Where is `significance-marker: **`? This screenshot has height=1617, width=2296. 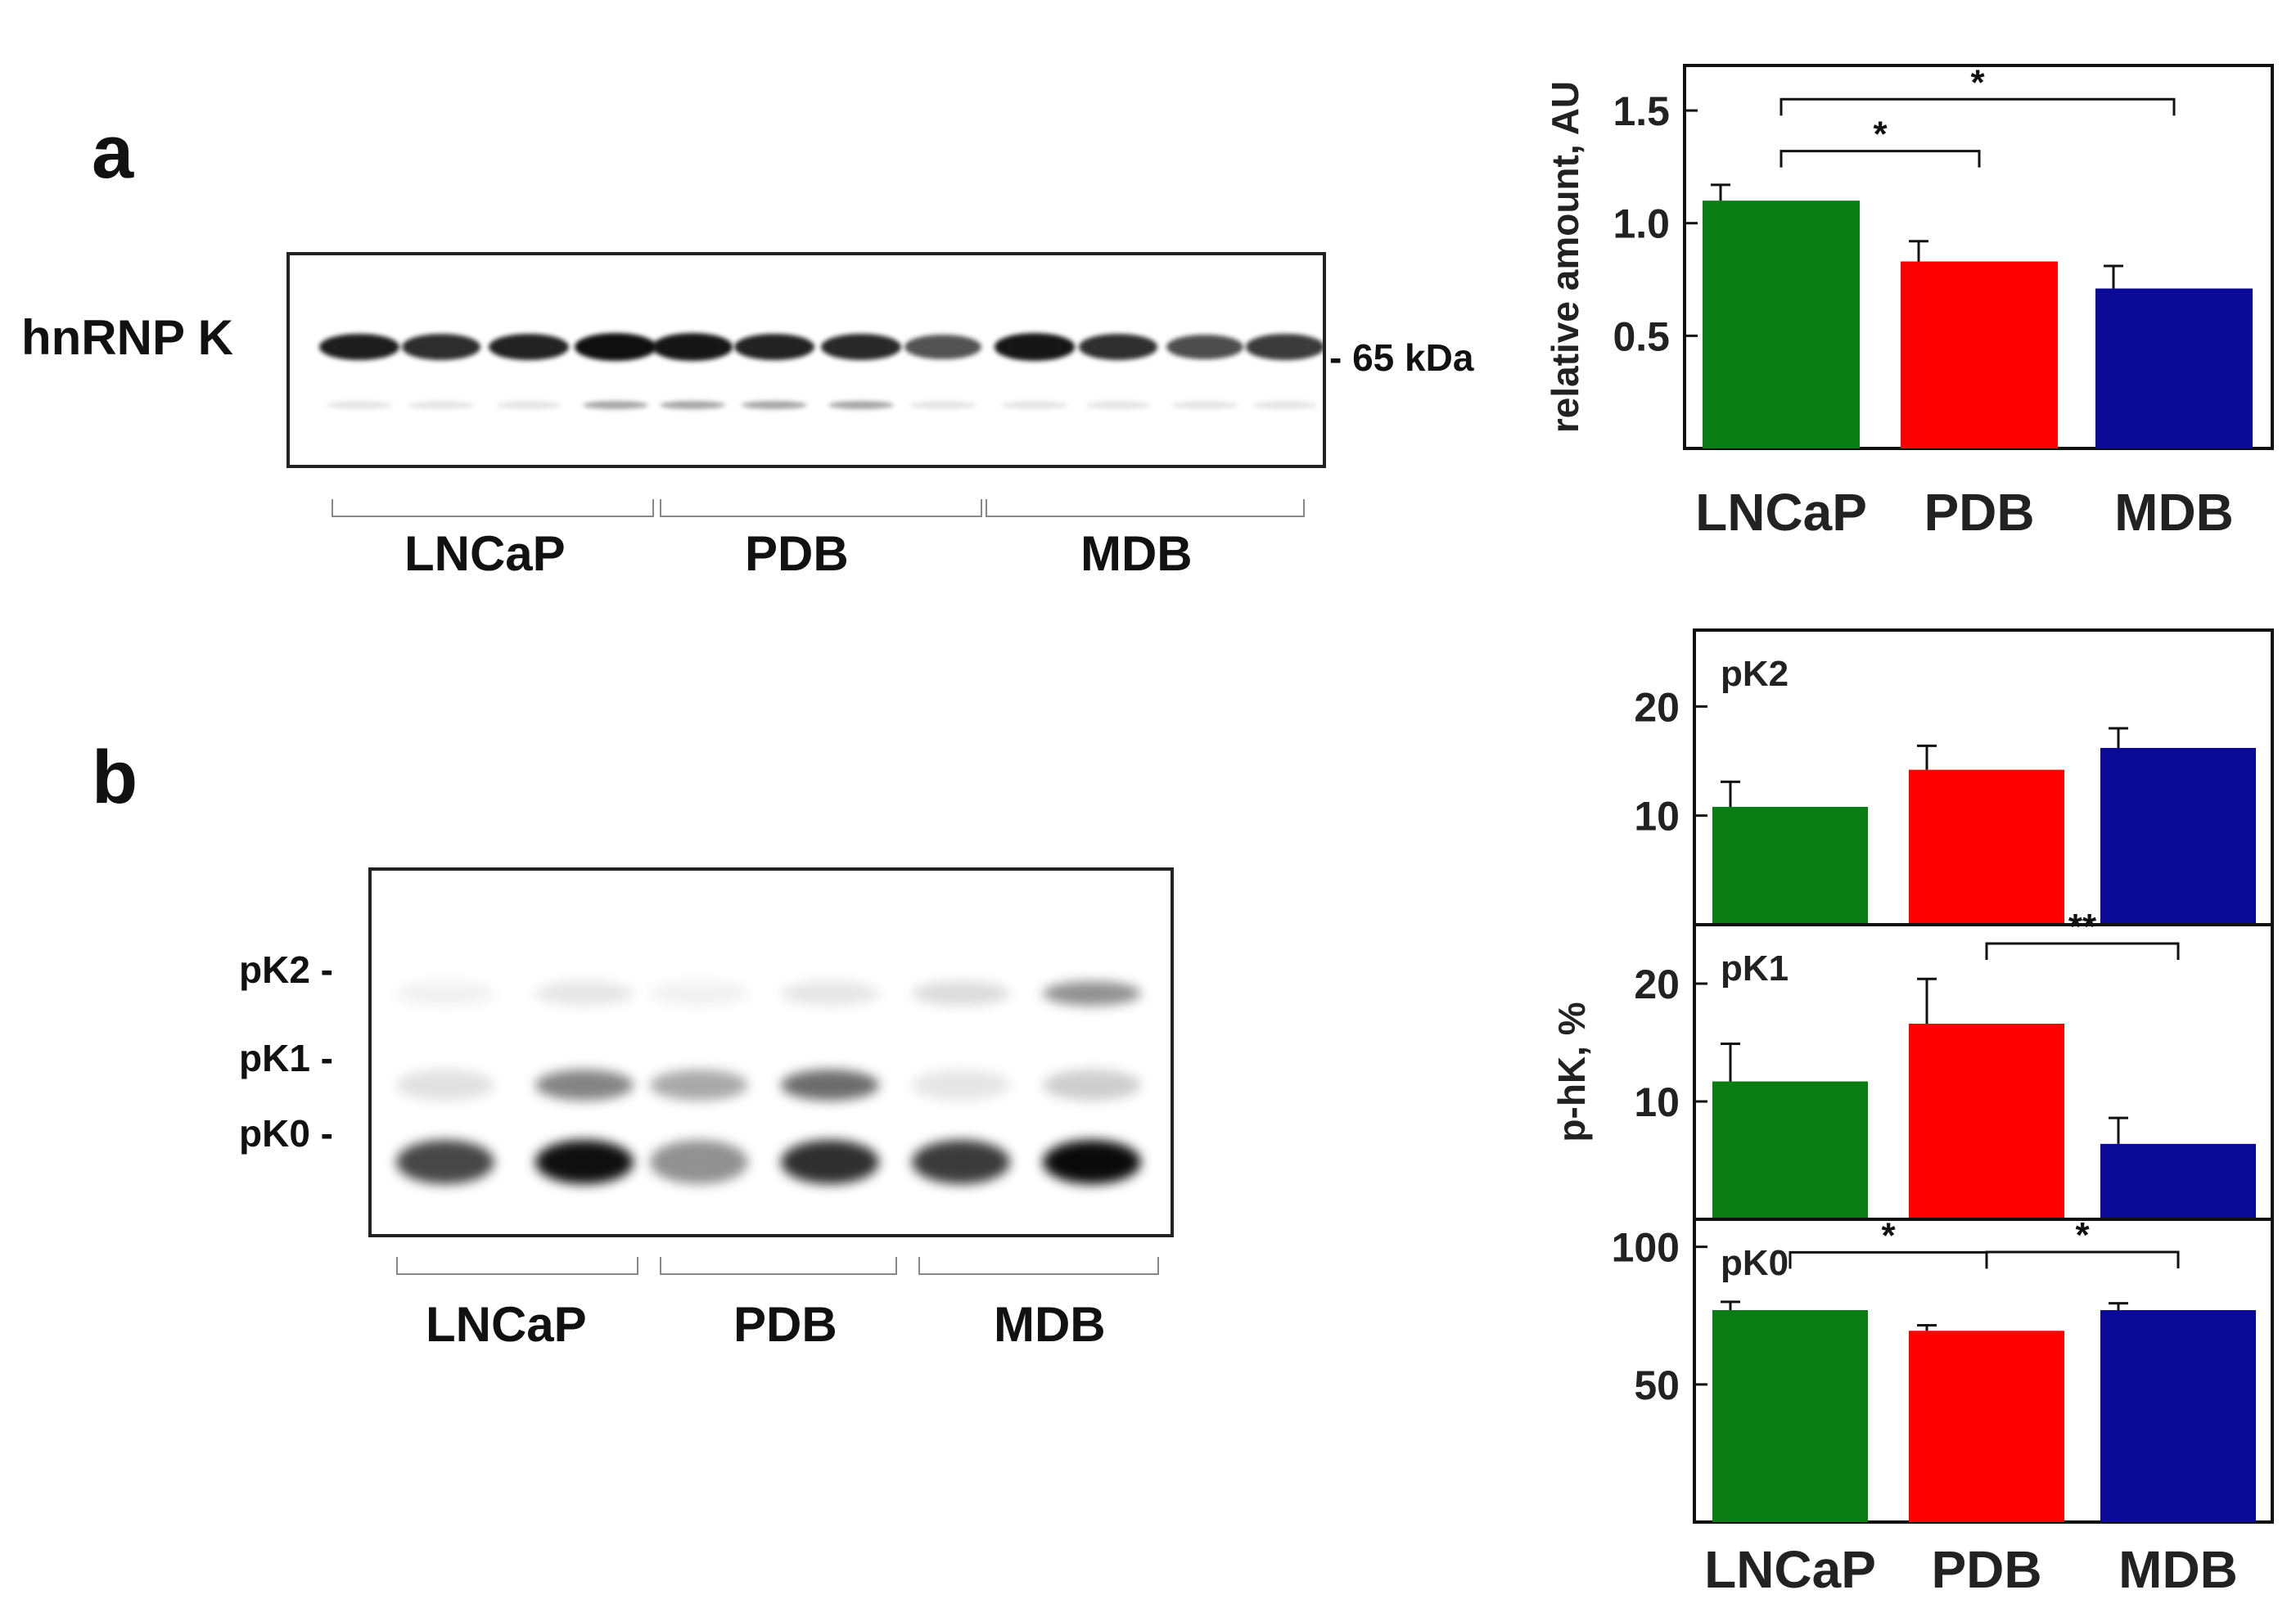 significance-marker: ** is located at coordinates (2082, 927).